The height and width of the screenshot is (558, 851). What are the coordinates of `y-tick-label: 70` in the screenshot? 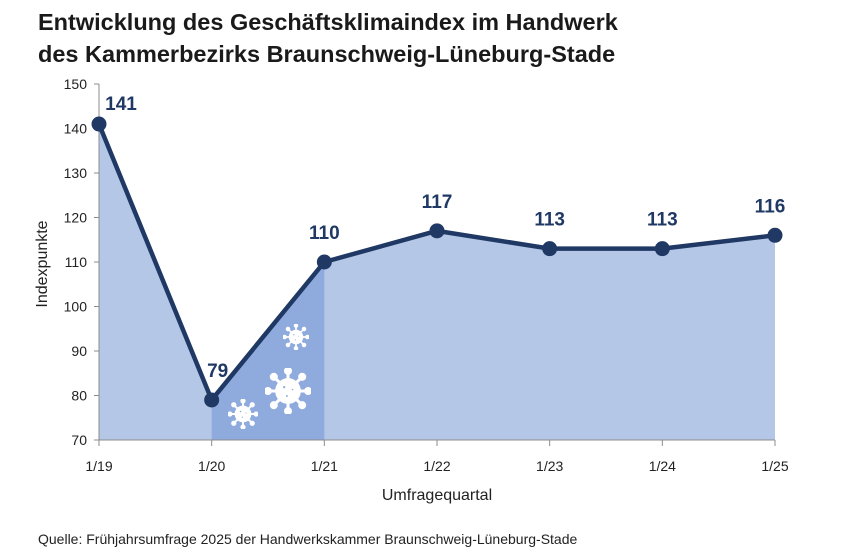 It's located at (79, 440).